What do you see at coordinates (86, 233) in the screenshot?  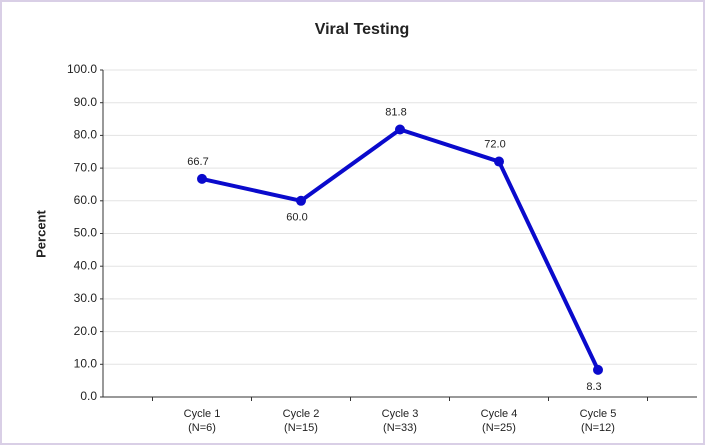 I see `y-tick-label: 50.0` at bounding box center [86, 233].